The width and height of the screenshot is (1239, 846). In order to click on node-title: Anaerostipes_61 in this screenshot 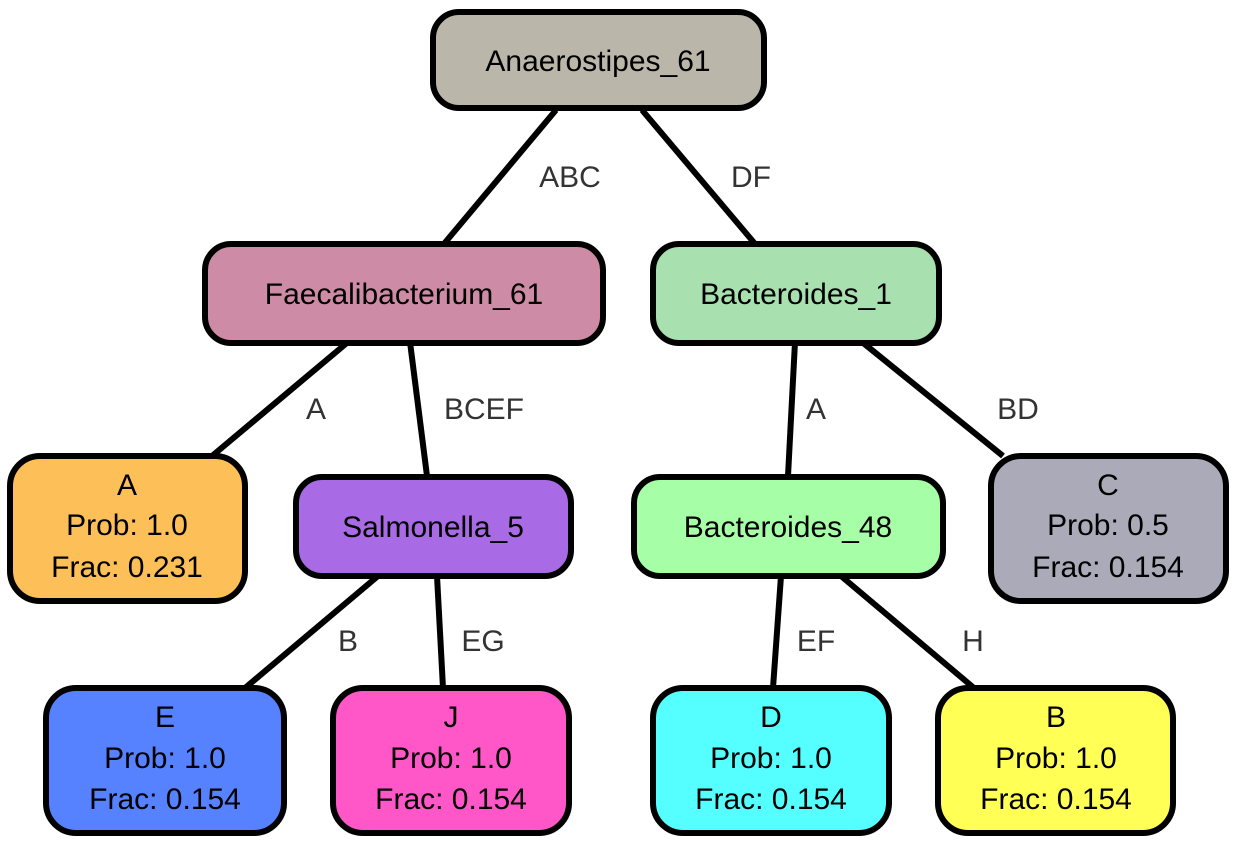, I will do `click(597, 61)`.